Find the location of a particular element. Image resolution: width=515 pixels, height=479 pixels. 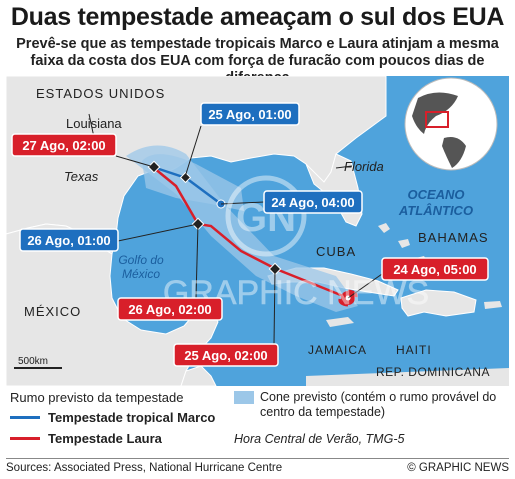

svg-text: 25 Ago, 01:00 is located at coordinates (249, 114).